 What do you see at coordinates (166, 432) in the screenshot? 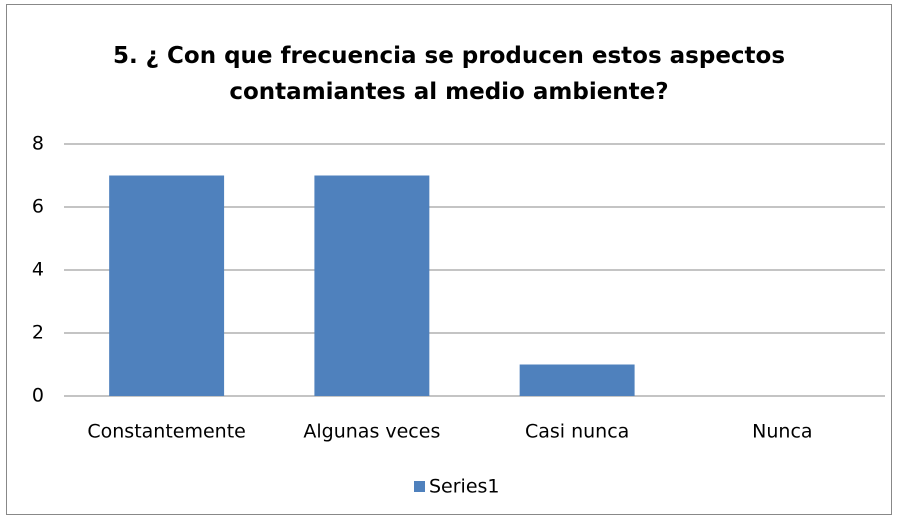
I see `x-tick-label: Constantemente` at bounding box center [166, 432].